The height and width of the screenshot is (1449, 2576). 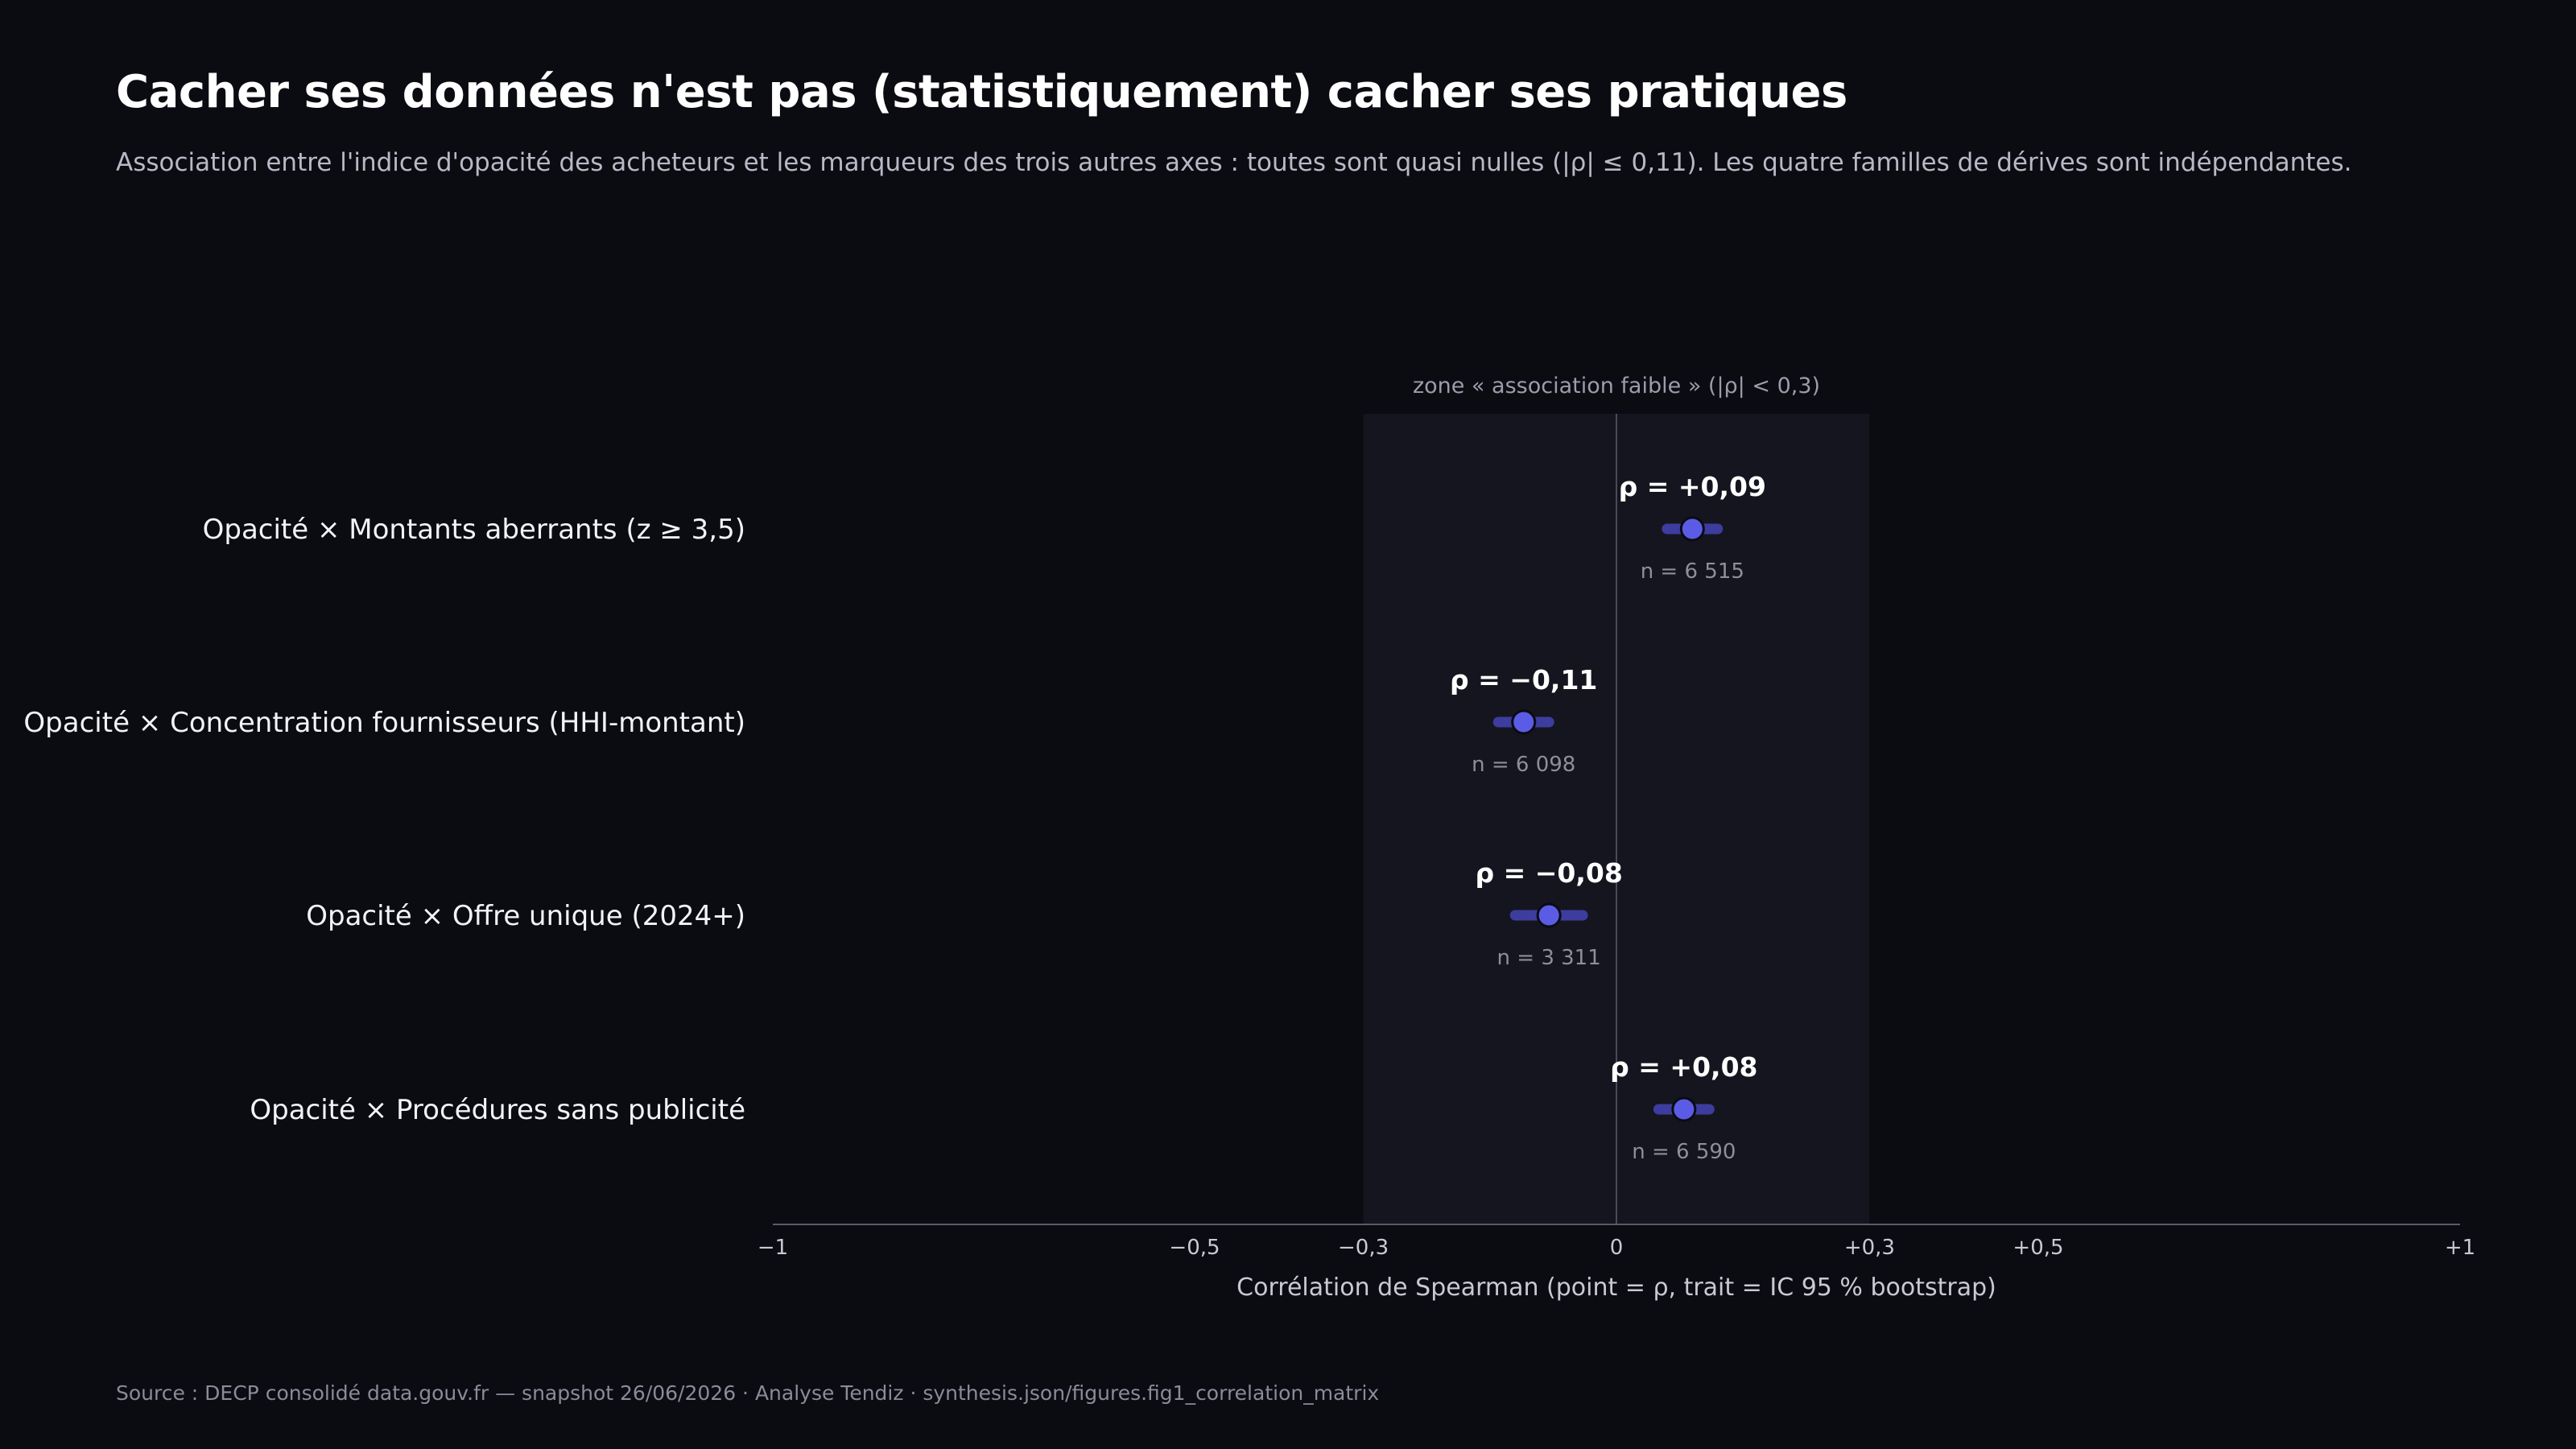 I want to click on row-label: Opacité × Montants aberrants (z ≥ 3,5), so click(x=474, y=530).